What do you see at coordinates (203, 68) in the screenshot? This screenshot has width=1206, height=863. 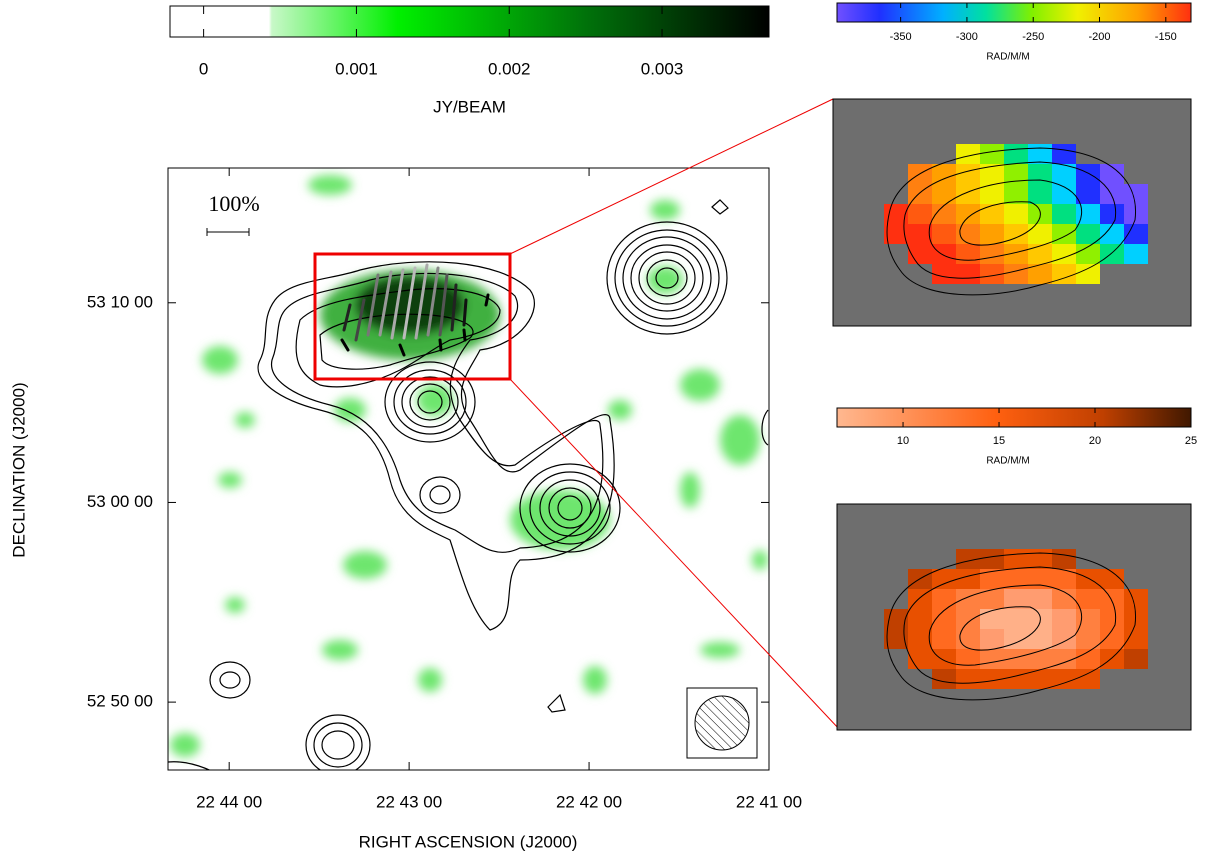 I see `colorbar-tick-label: 0` at bounding box center [203, 68].